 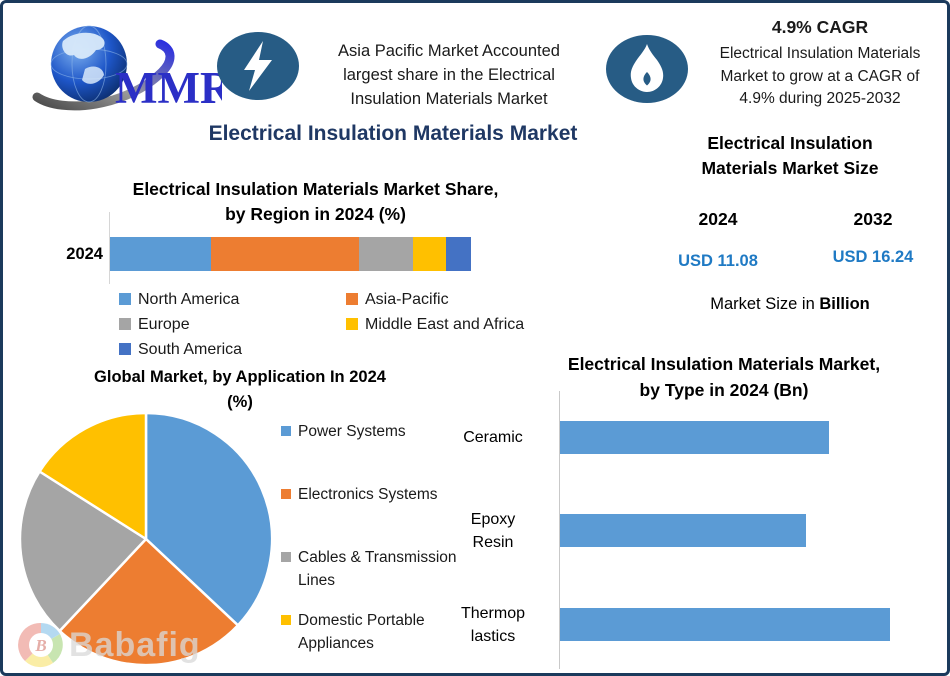 What do you see at coordinates (790, 304) in the screenshot?
I see `market-size-footnote: Market Size in Billion` at bounding box center [790, 304].